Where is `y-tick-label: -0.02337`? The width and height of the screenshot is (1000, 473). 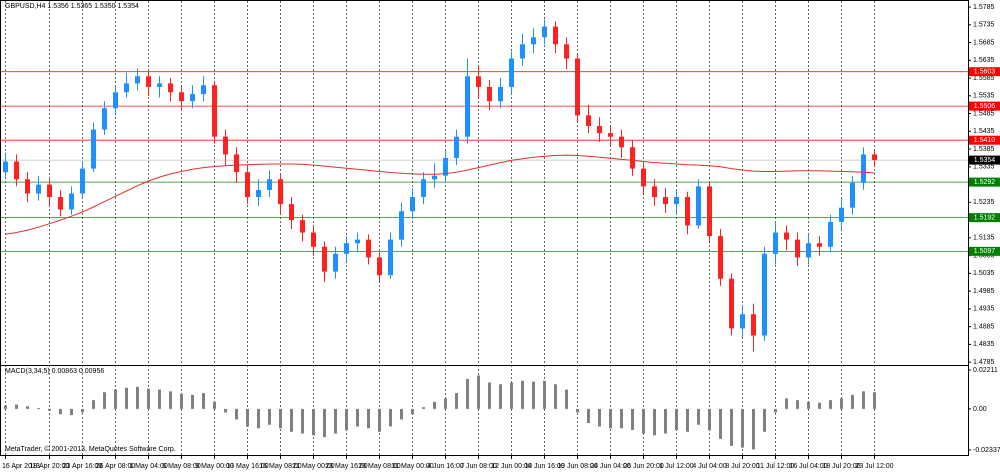 y-tick-label: -0.02337 is located at coordinates (986, 450).